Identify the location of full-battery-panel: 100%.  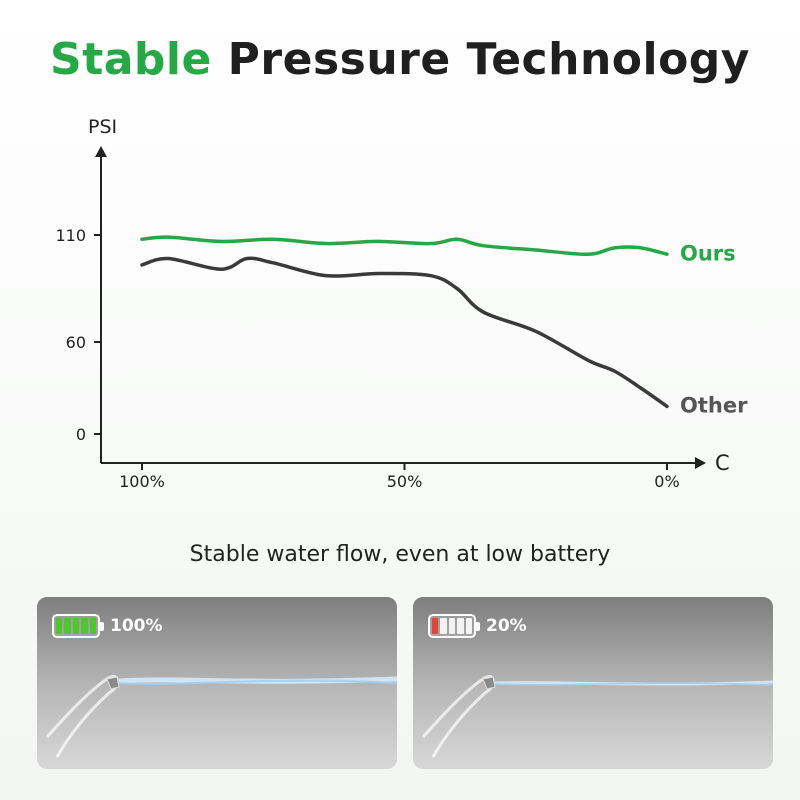
(217, 683).